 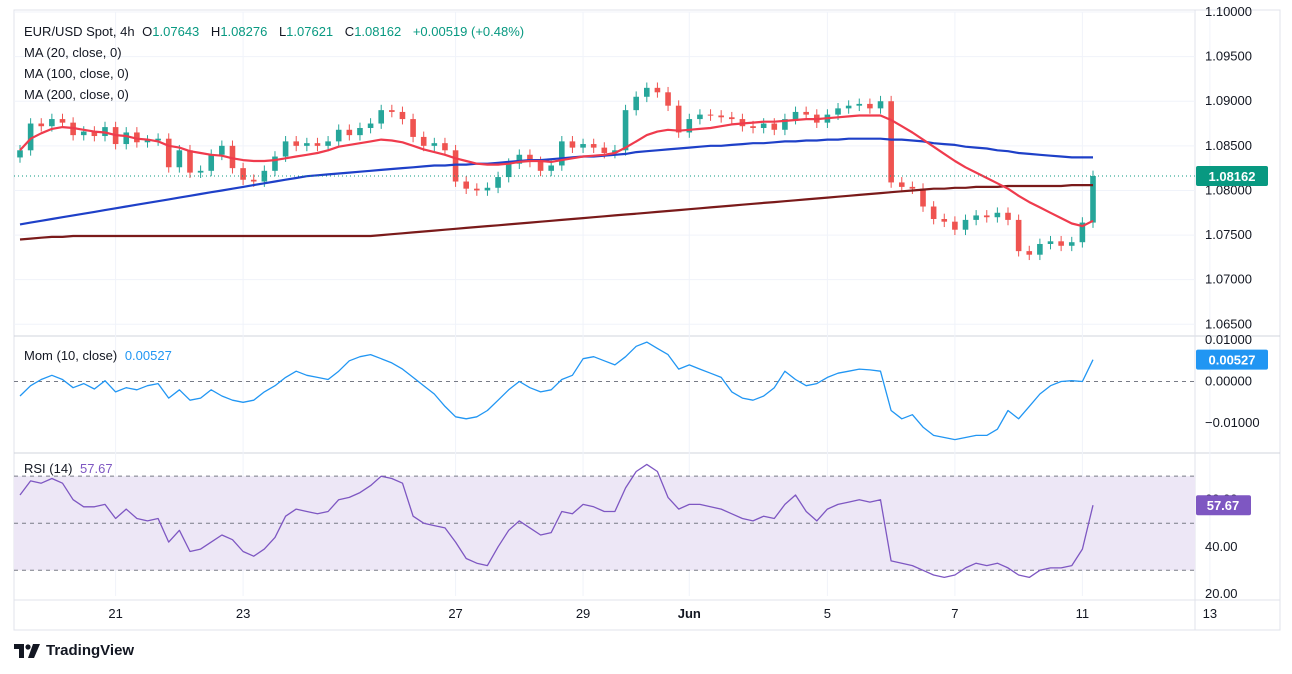 What do you see at coordinates (583, 613) in the screenshot?
I see `time-tick-label: 29` at bounding box center [583, 613].